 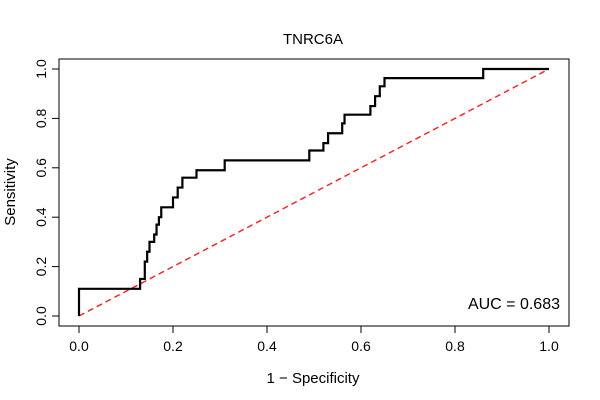 What do you see at coordinates (455, 346) in the screenshot?
I see `x-tick-label: 0.8` at bounding box center [455, 346].